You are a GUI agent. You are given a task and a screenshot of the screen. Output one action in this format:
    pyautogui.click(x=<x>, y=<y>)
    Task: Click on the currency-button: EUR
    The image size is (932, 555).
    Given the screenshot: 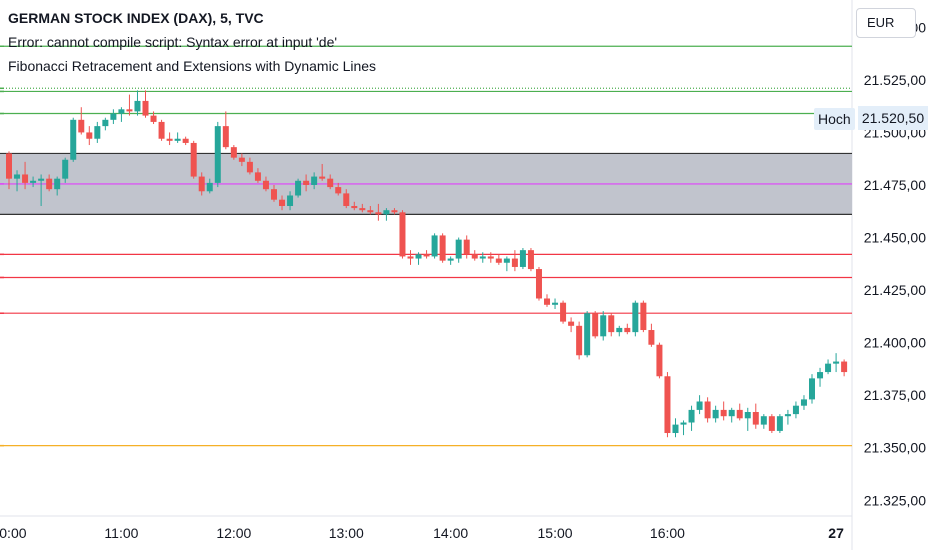 What is the action you would take?
    pyautogui.click(x=886, y=23)
    